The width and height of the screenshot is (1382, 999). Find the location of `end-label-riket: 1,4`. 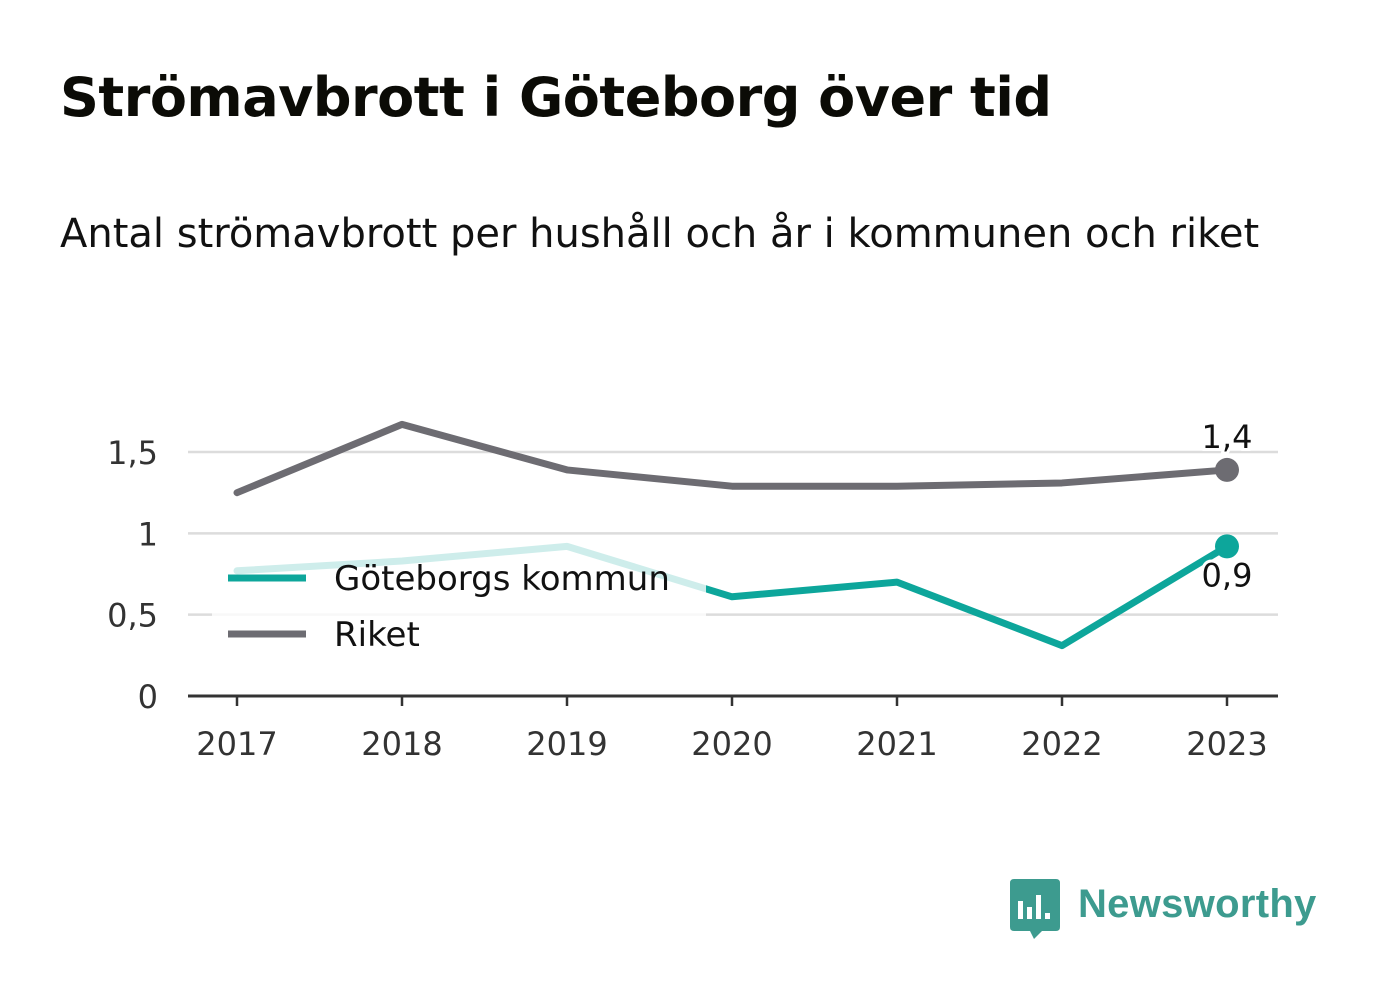

end-label-riket: 1,4 is located at coordinates (1227, 437).